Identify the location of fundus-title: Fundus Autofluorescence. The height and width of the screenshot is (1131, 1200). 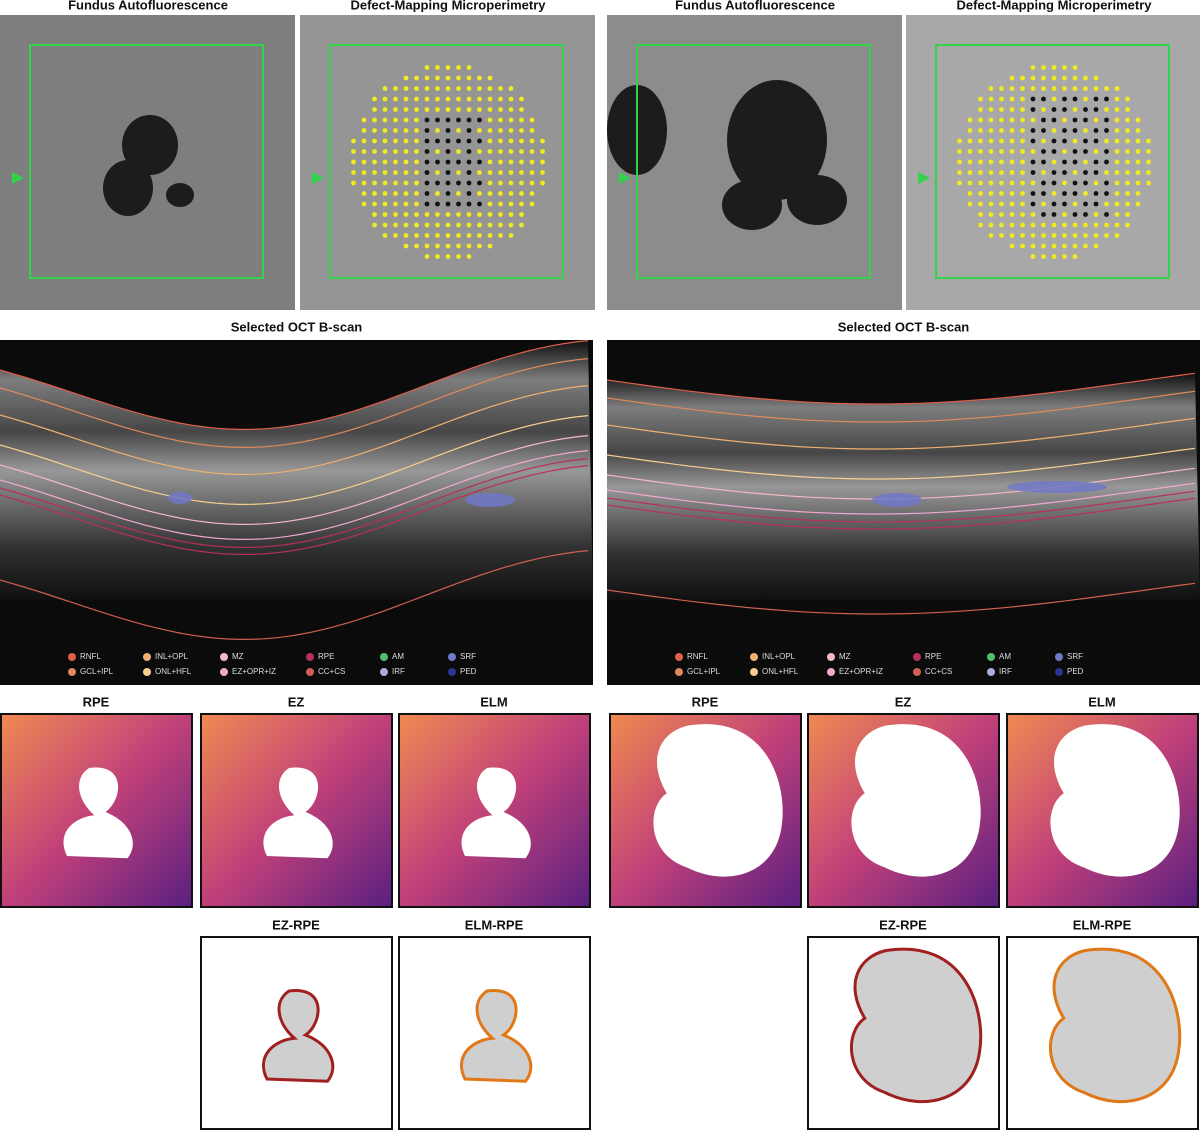
(148, 6).